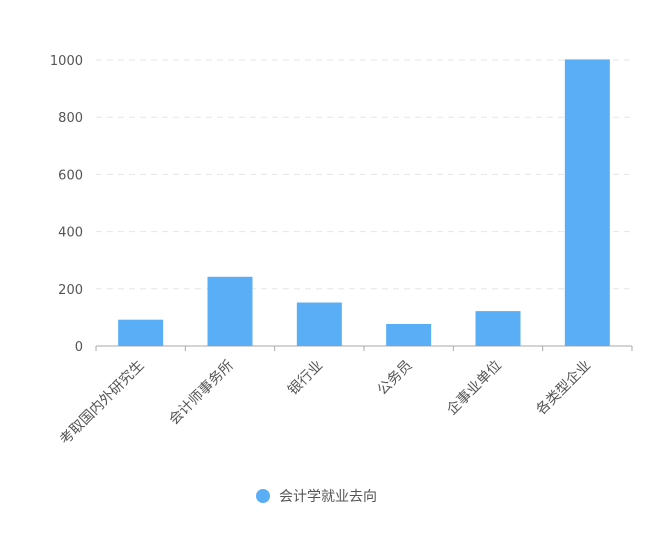 The width and height of the screenshot is (662, 542). What do you see at coordinates (66, 204) in the screenshot?
I see `y-axis-ticks: 0 200 400 600 800 1000` at bounding box center [66, 204].